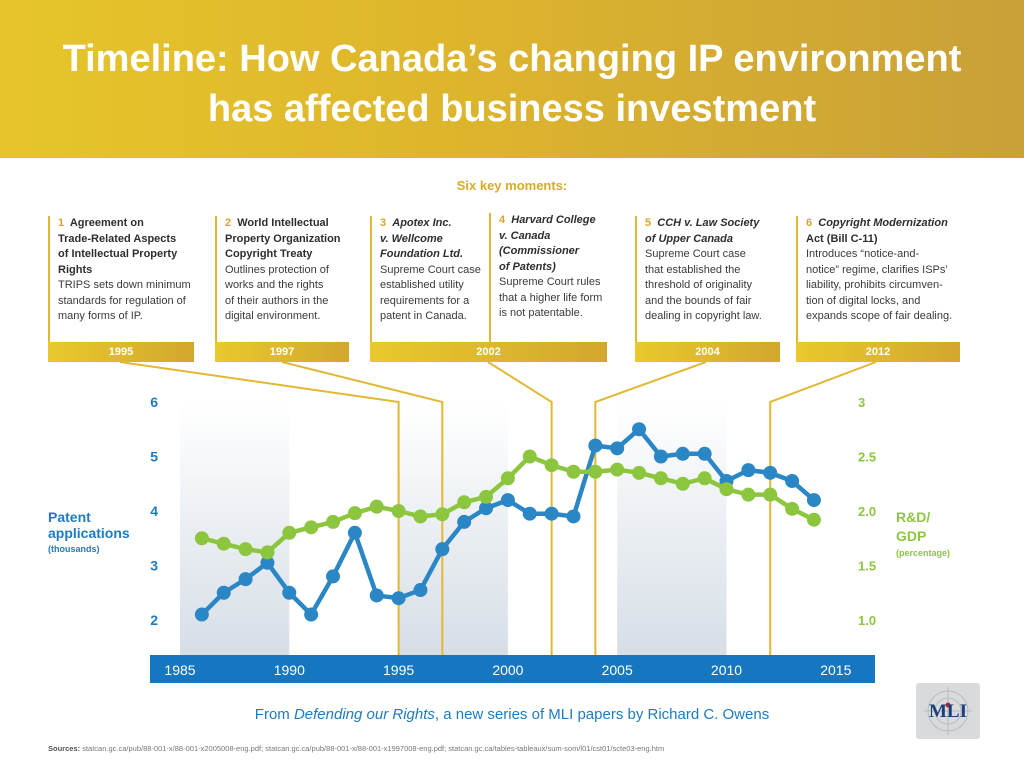 The image size is (1024, 780). I want to click on logo-target-icon, so click(948, 711).